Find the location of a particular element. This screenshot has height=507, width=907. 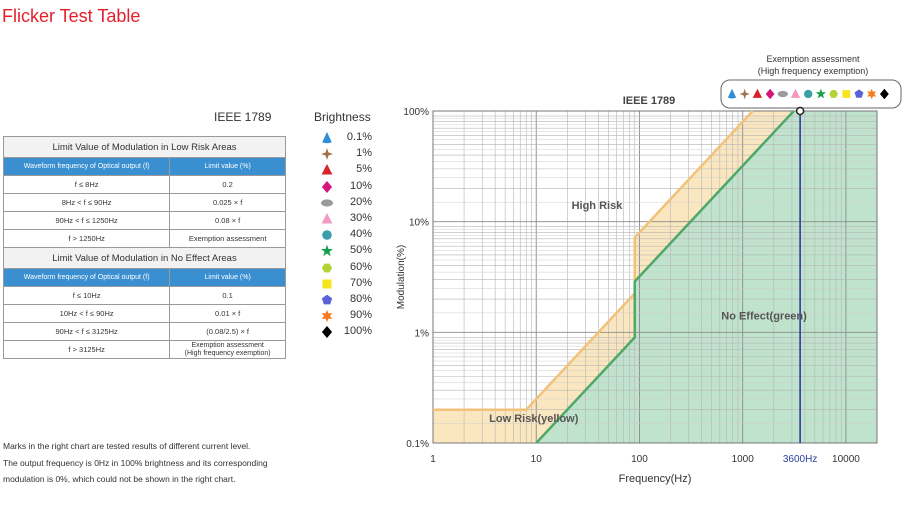

legend-label: 5% is located at coordinates (364, 169).